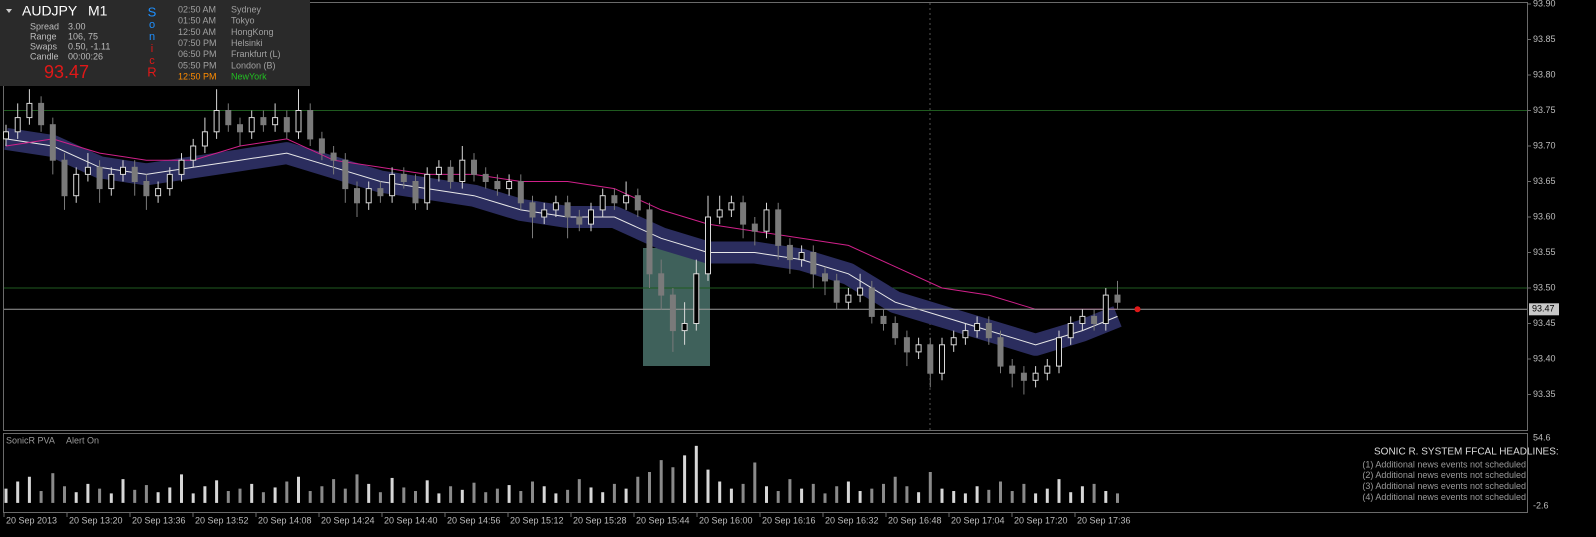 This screenshot has height=537, width=1596. Describe the element at coordinates (96, 520) in the screenshot. I see `x-tick-label: 20 Sep 13:20` at that location.